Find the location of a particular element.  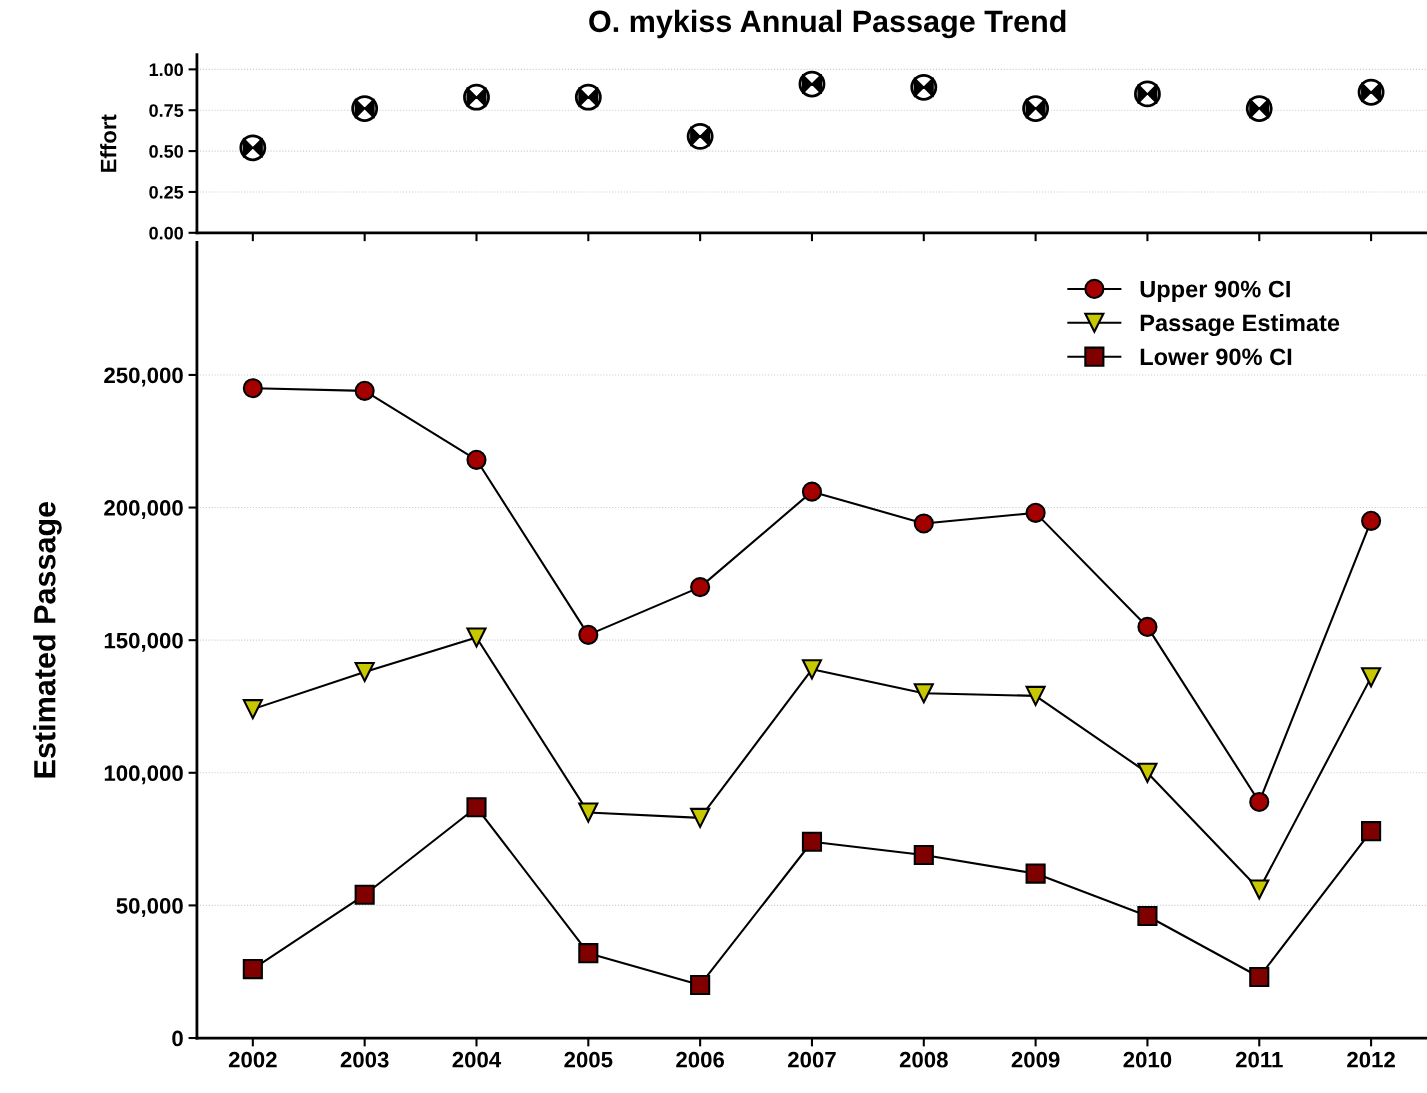

y-tick-label: 150,000 is located at coordinates (143, 642).